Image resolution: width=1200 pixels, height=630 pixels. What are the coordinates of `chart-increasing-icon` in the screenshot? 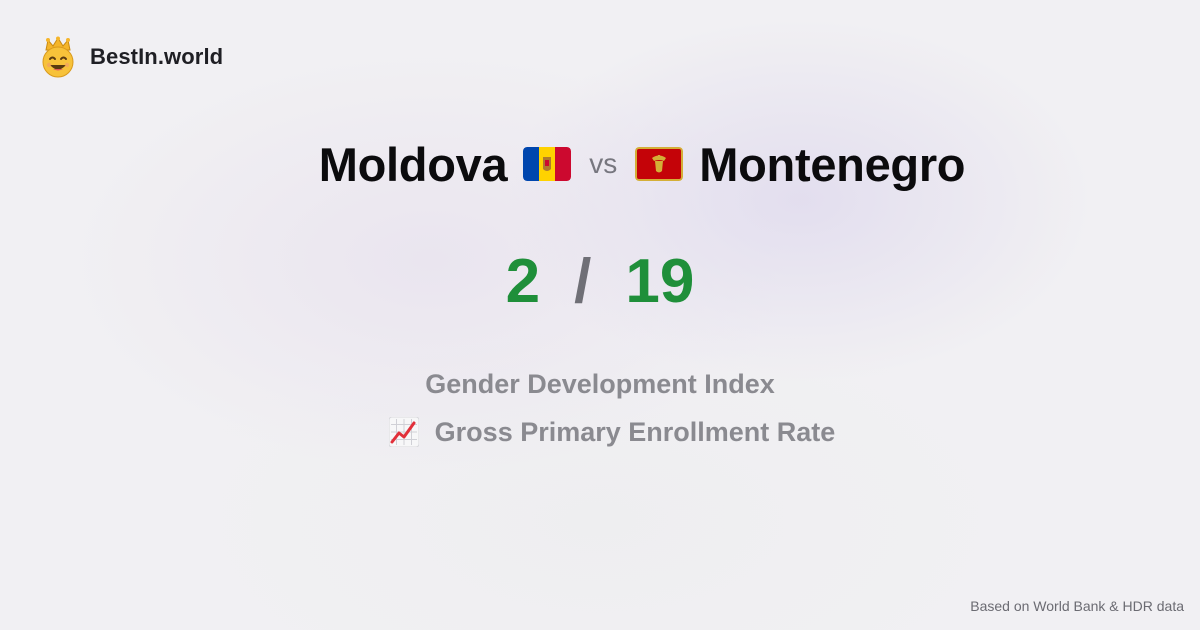 It's located at (403, 432).